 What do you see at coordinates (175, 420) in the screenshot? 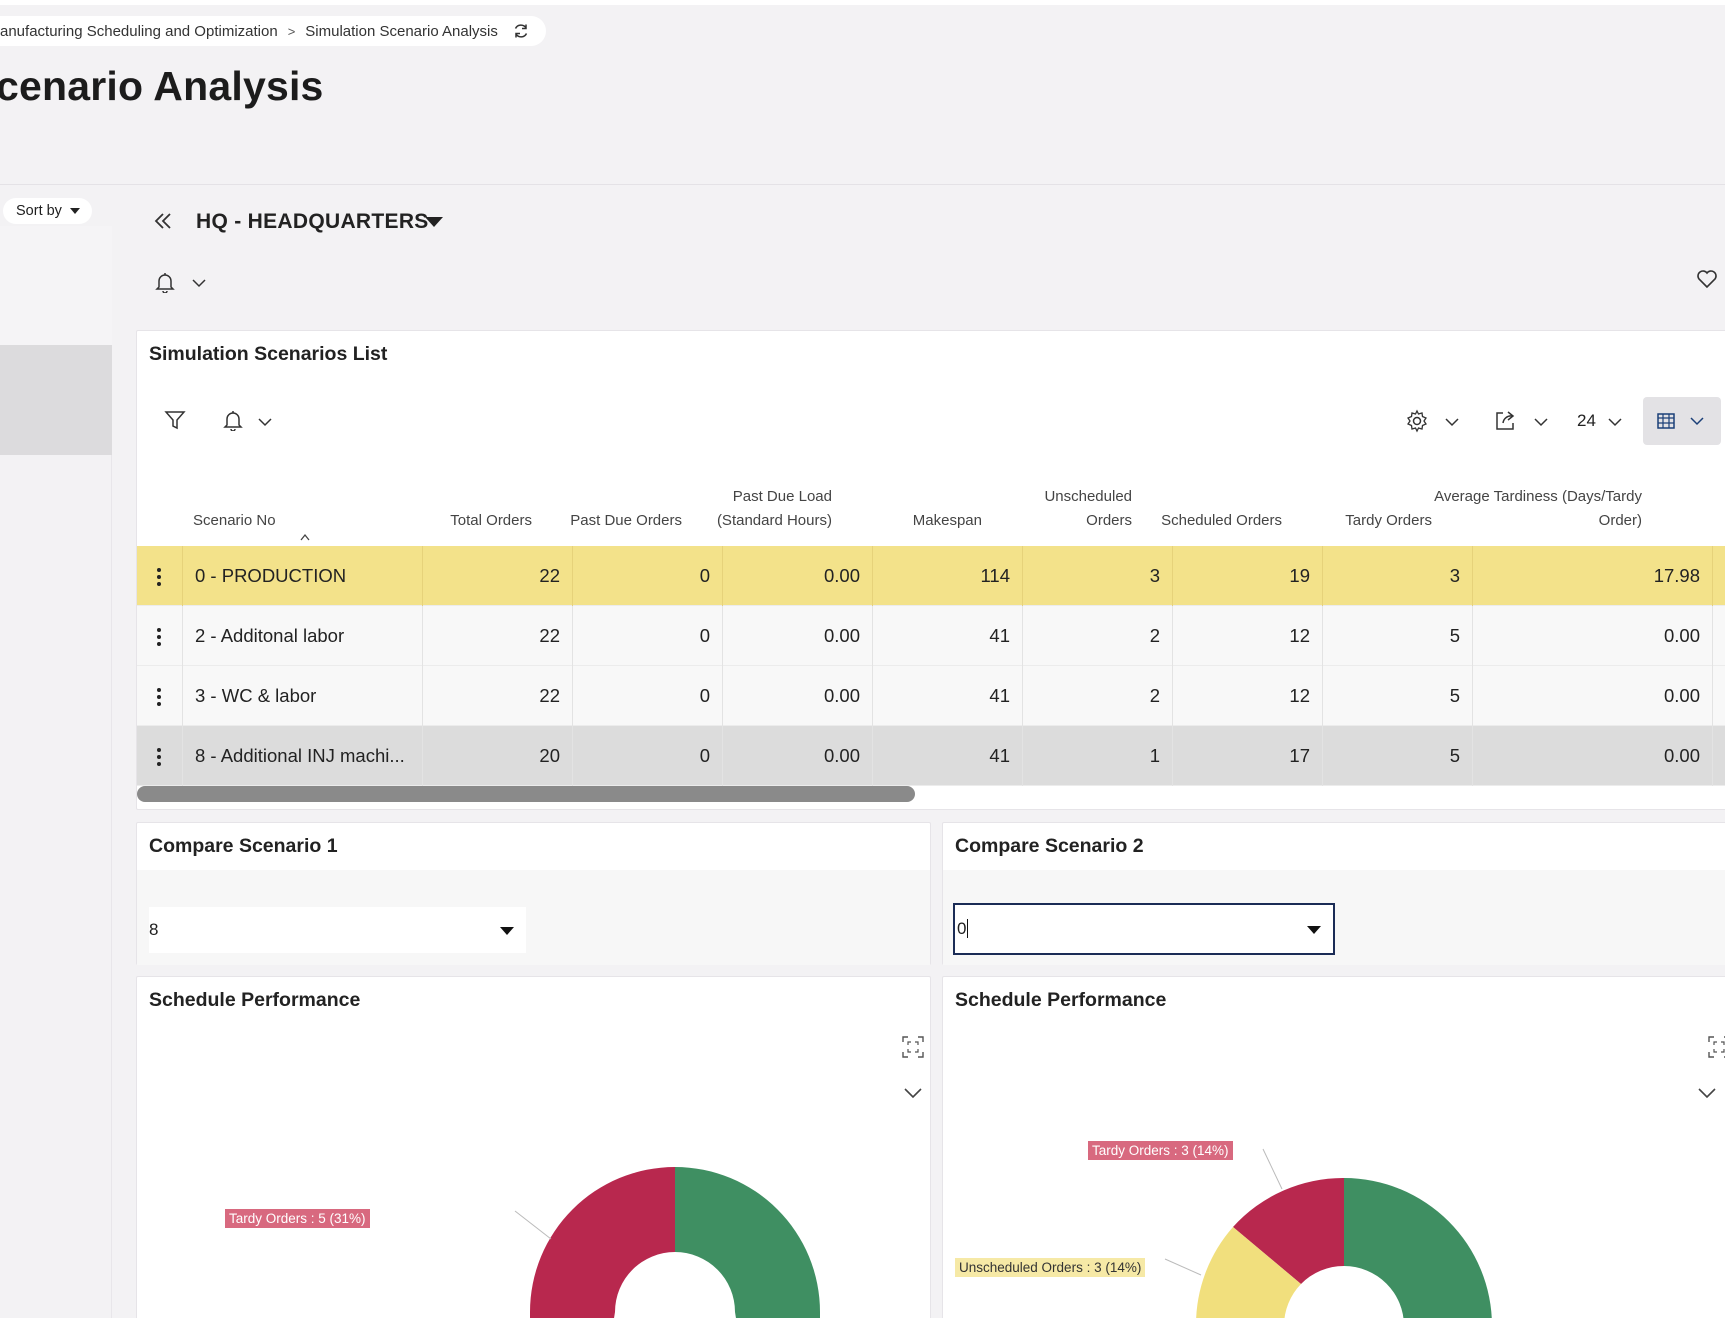
I see `filter-icon` at bounding box center [175, 420].